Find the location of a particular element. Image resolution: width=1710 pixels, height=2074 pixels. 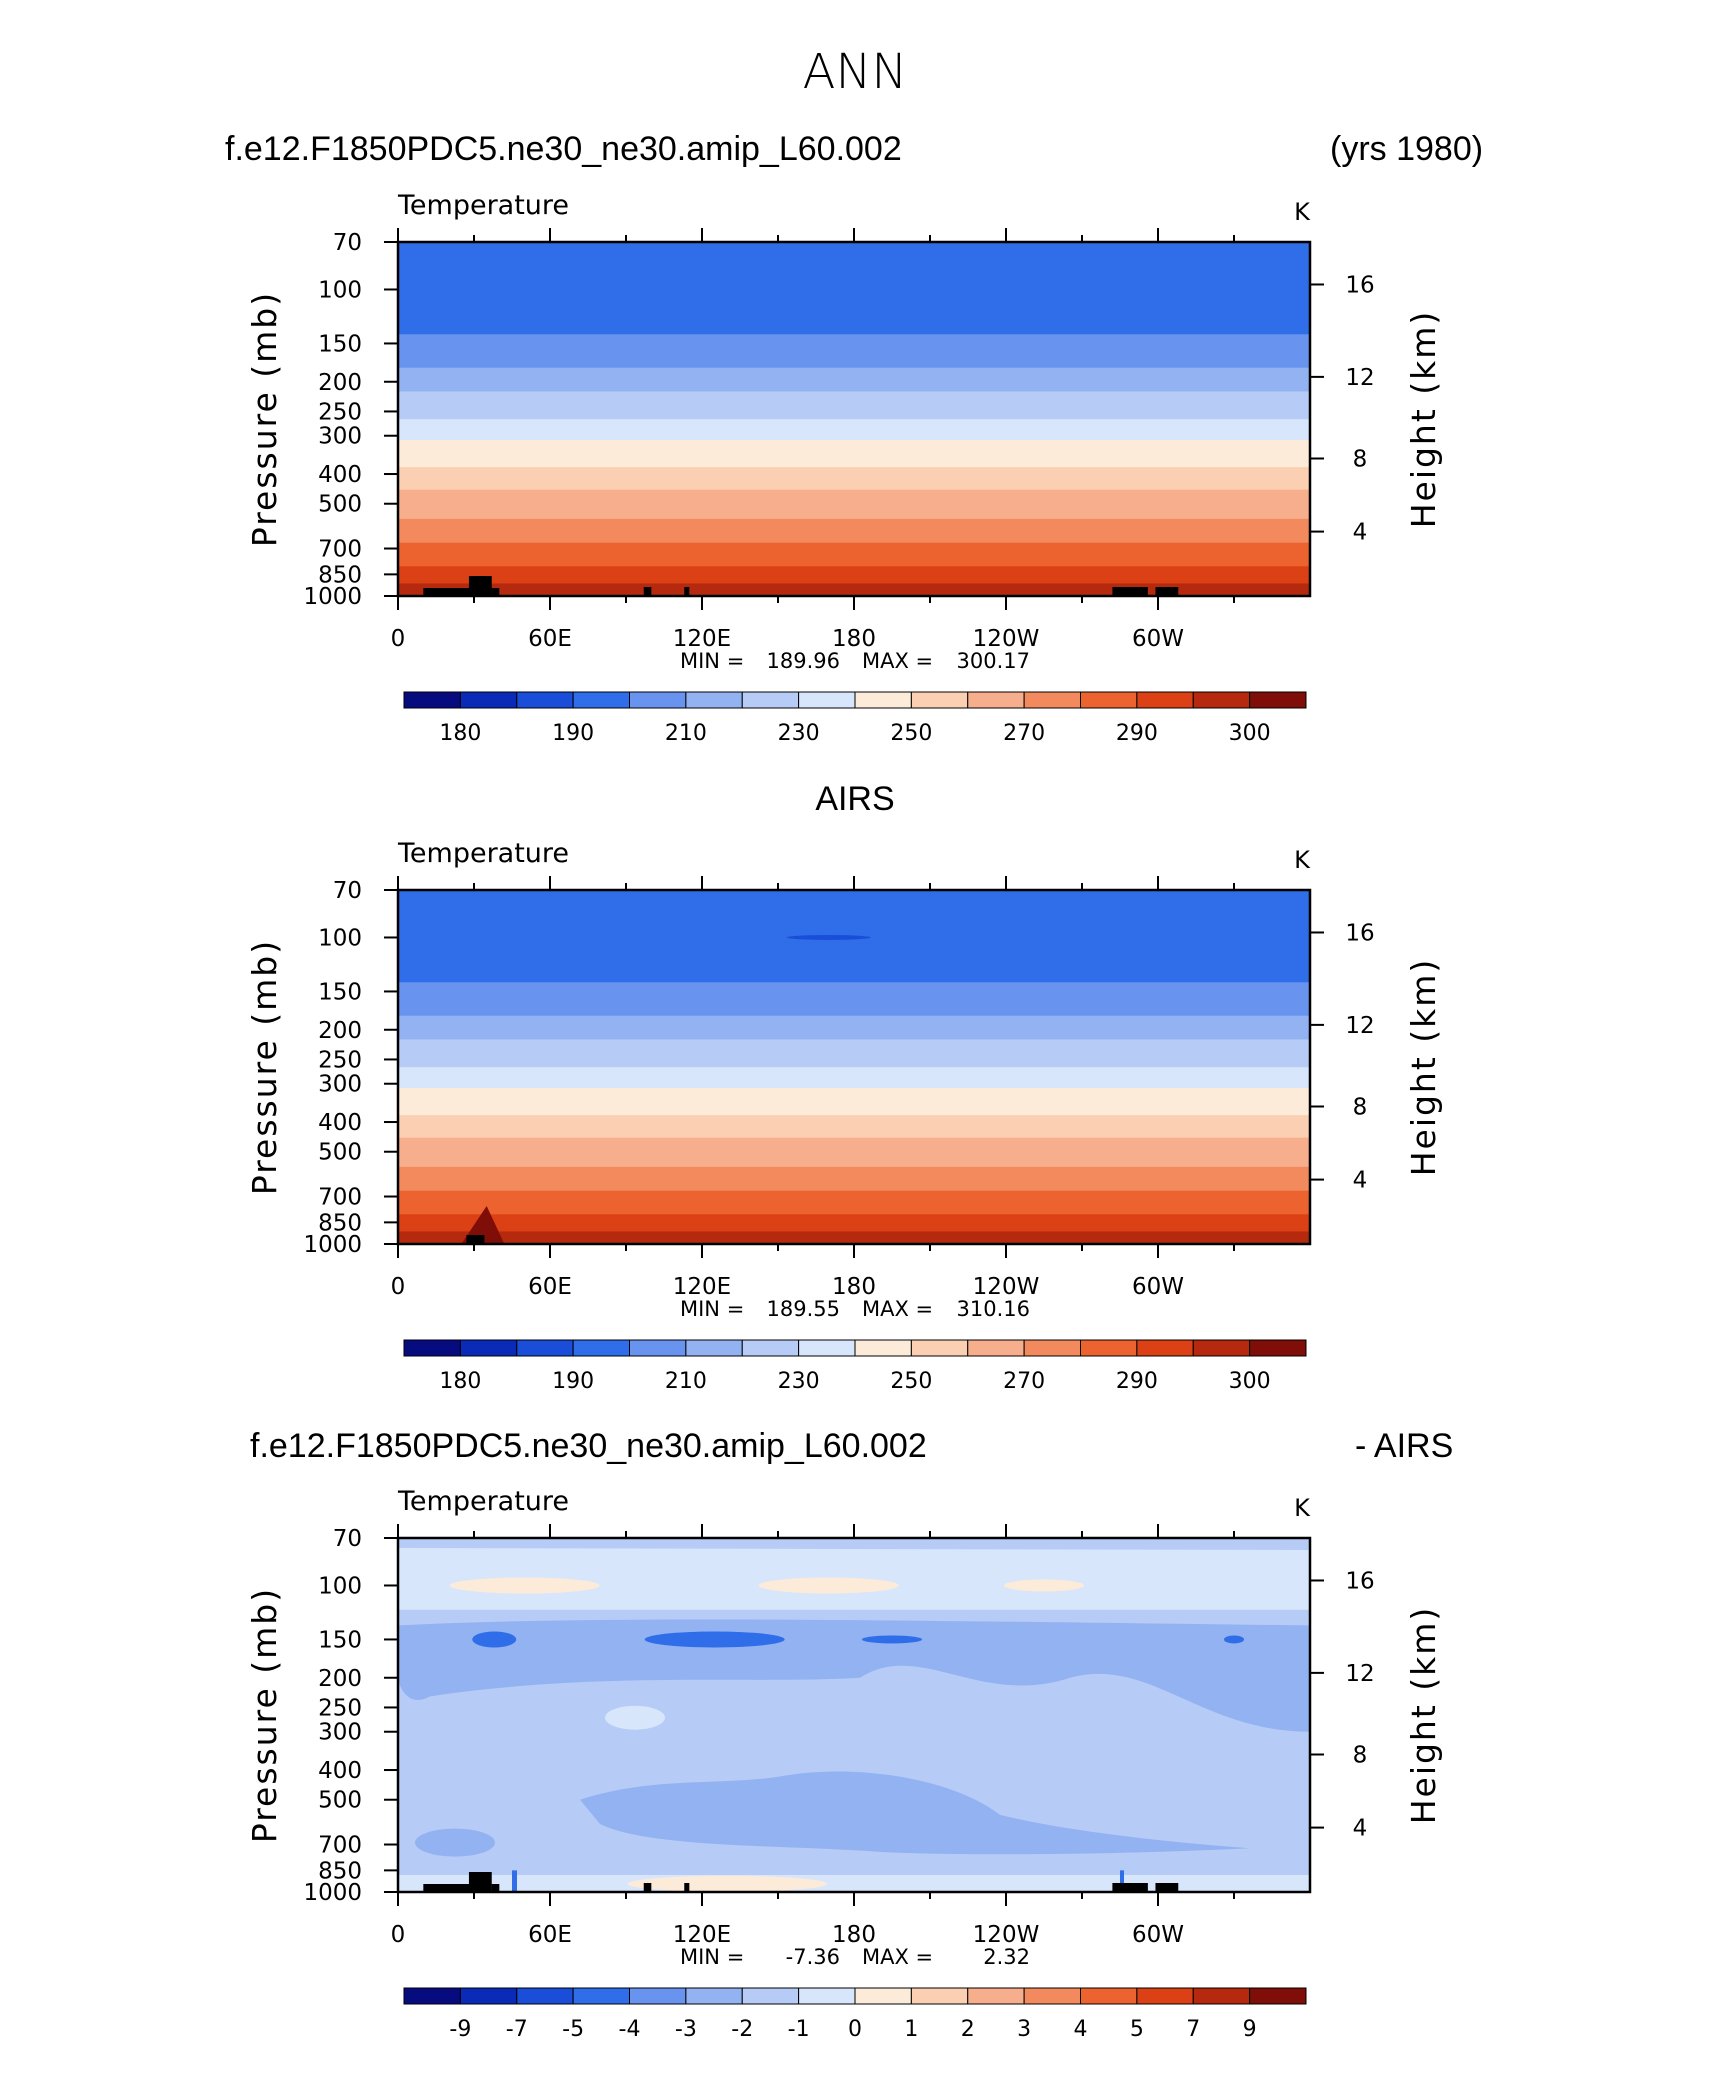

max-value: 310.16 is located at coordinates (993, 1309).